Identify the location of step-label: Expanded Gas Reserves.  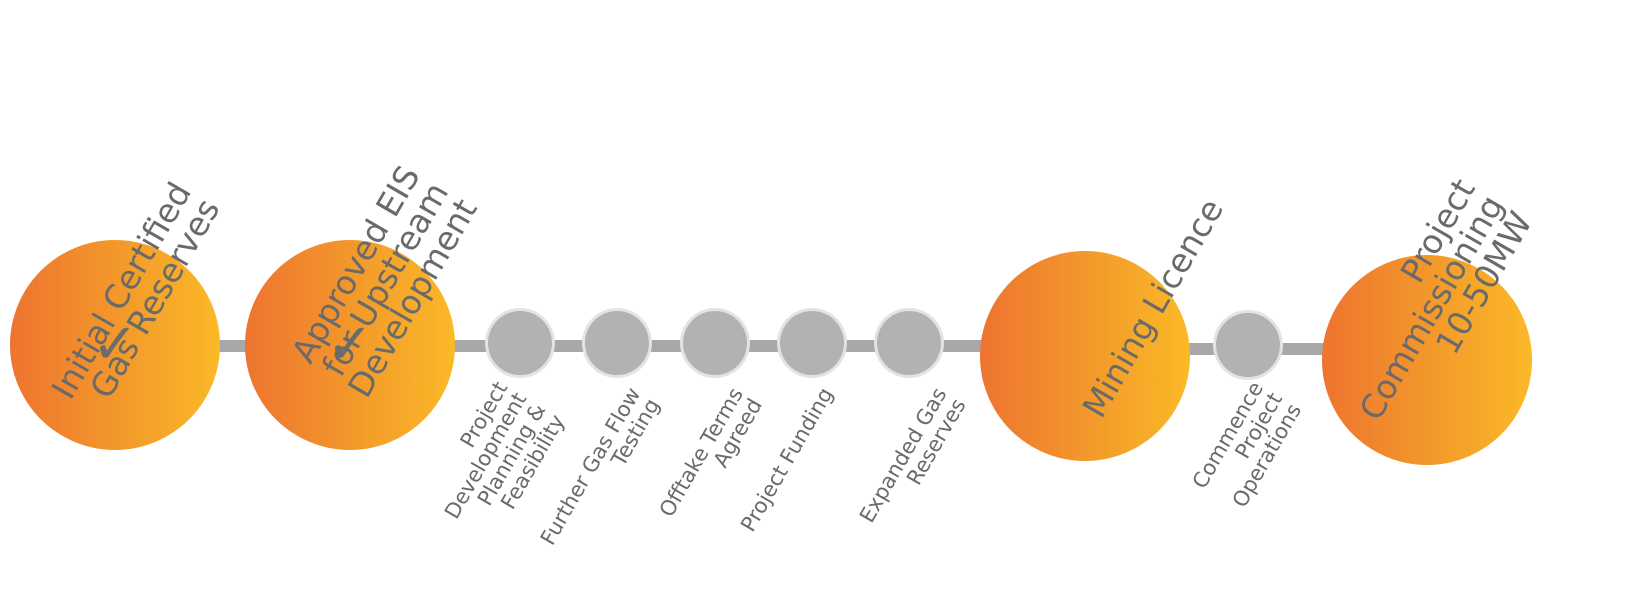
(913, 455).